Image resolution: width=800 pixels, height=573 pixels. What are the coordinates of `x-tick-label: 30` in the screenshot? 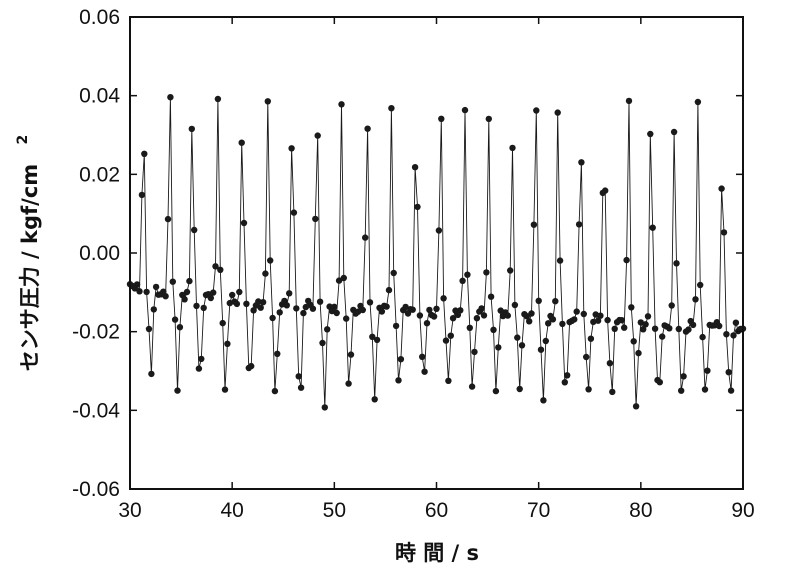 It's located at (129, 510).